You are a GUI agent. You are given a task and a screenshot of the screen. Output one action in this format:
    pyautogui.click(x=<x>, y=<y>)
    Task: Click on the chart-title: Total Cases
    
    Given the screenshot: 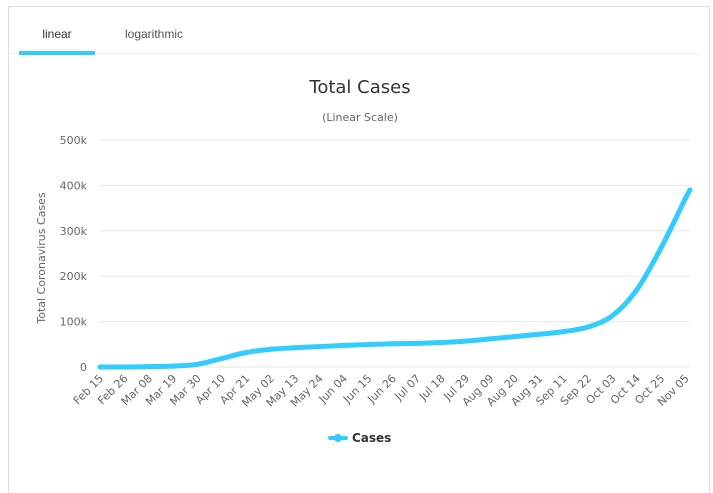 What is the action you would take?
    pyautogui.click(x=359, y=87)
    